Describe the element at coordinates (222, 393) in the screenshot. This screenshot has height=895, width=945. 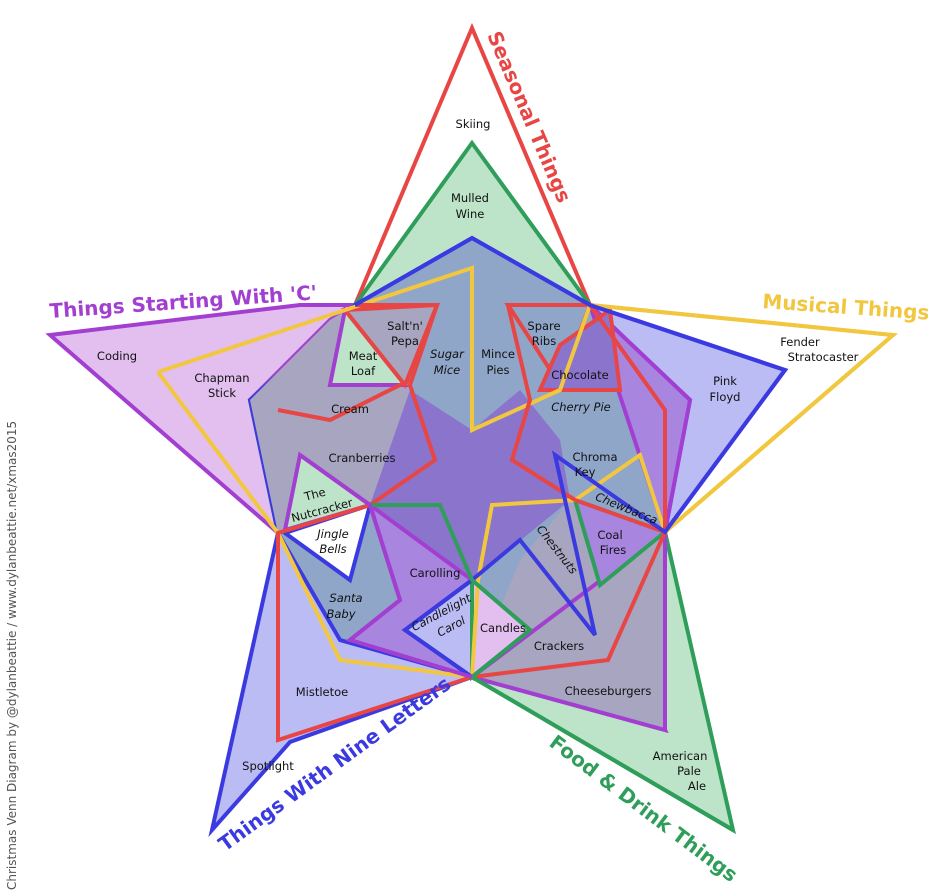
I see `label-chapman-2: Stick` at that location.